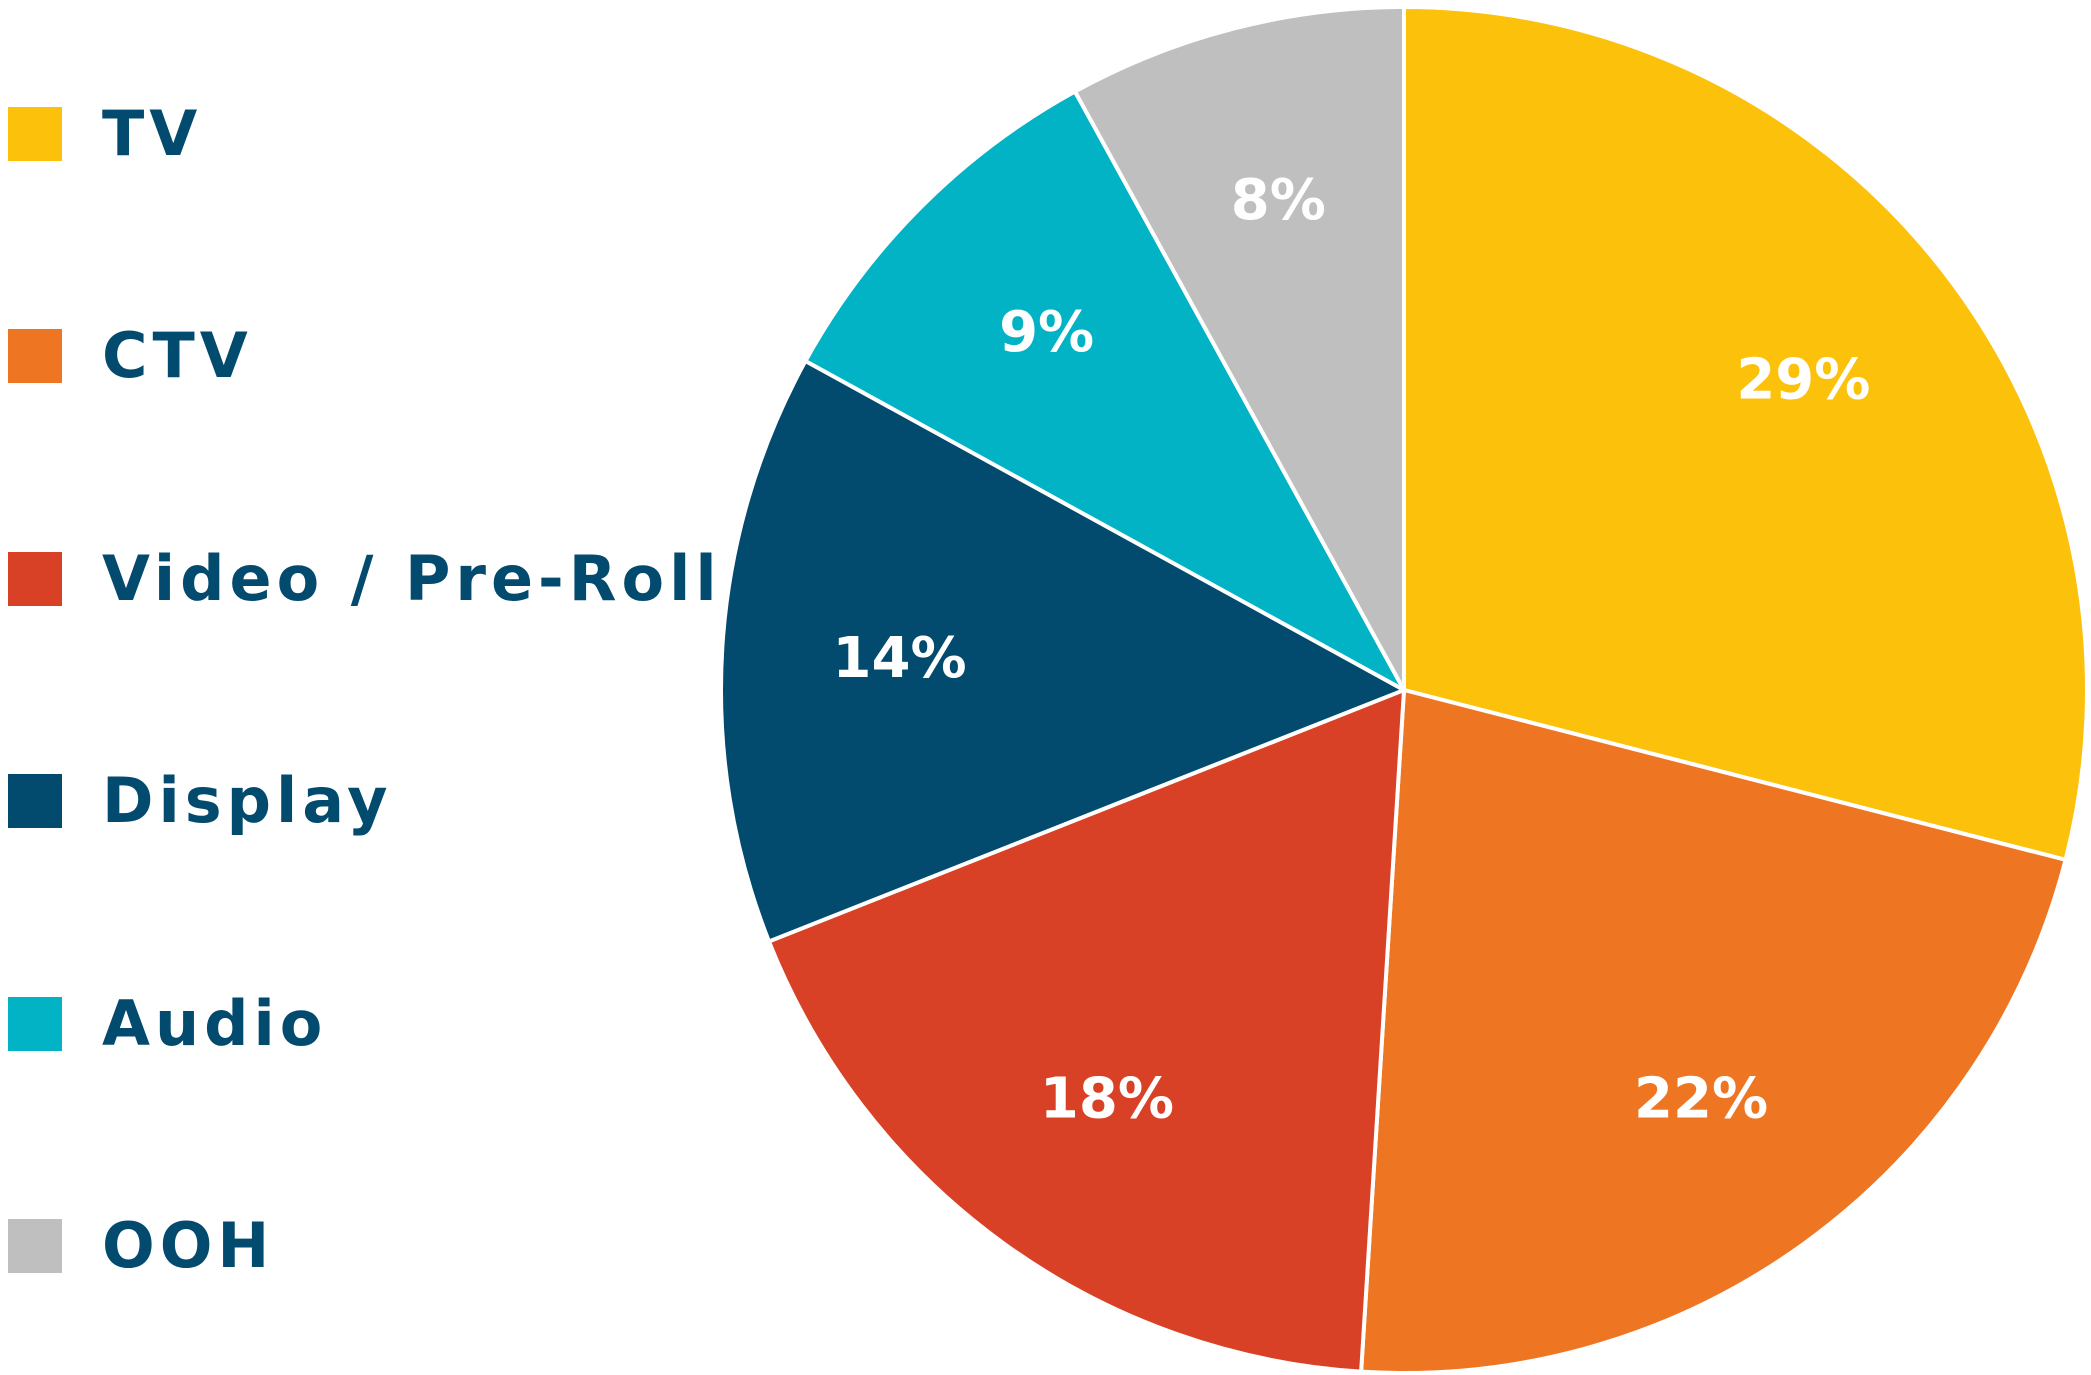  I want to click on legend-item-ctv: CTV, so click(130, 356).